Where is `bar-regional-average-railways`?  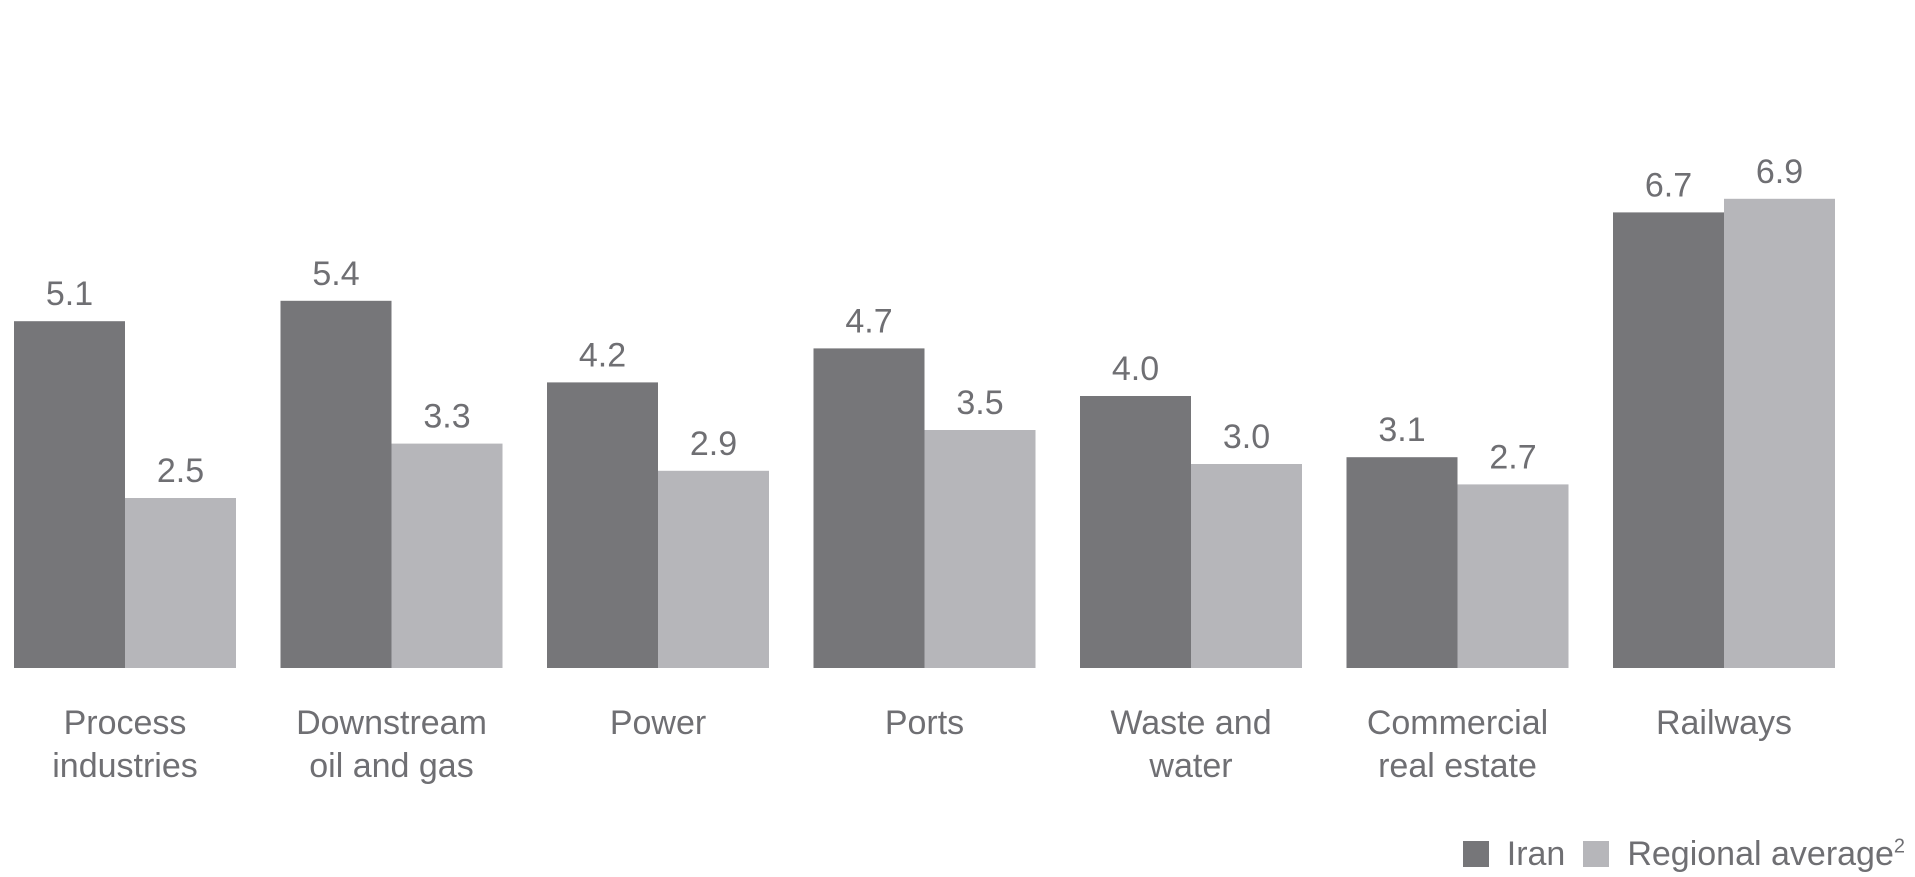 bar-regional-average-railways is located at coordinates (1779, 433).